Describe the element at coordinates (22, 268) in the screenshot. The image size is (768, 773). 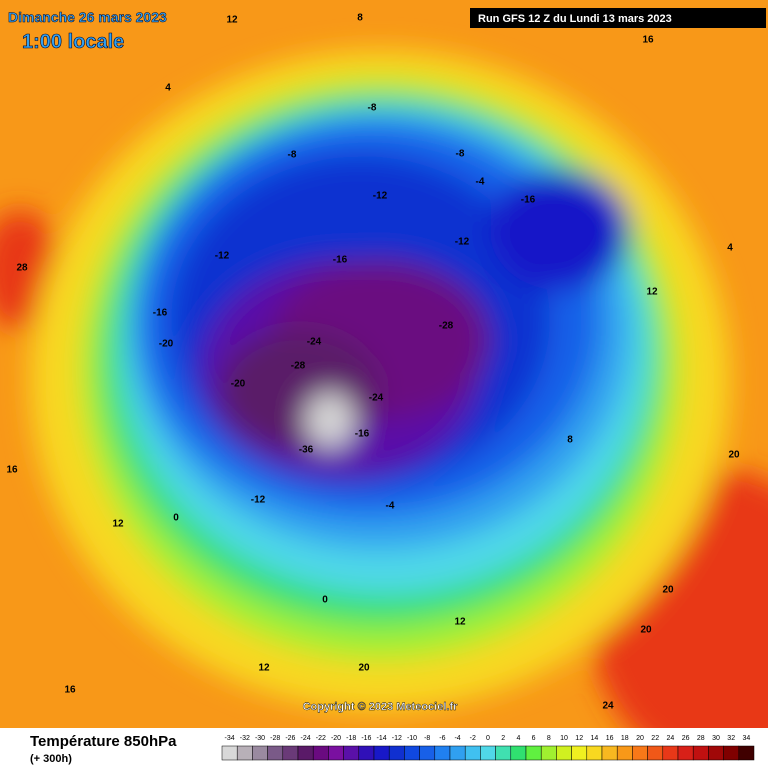
I see `contour-label: 28` at that location.